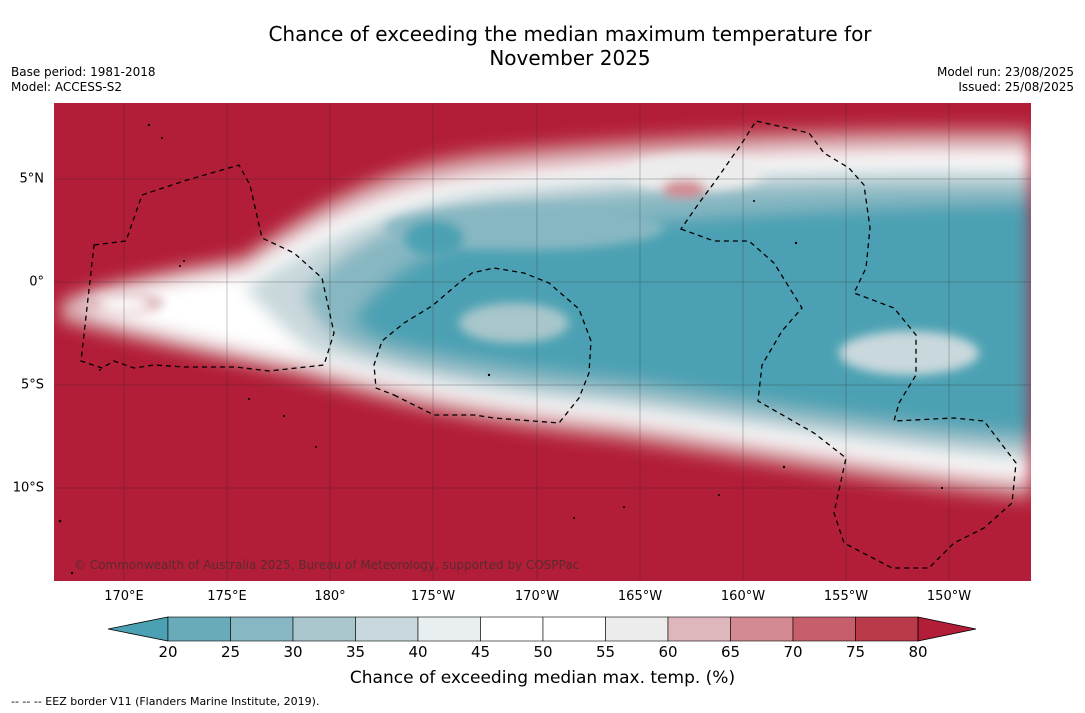 Image resolution: width=1085 pixels, height=713 pixels. Describe the element at coordinates (32, 385) in the screenshot. I see `lat-label: 5°S` at that location.